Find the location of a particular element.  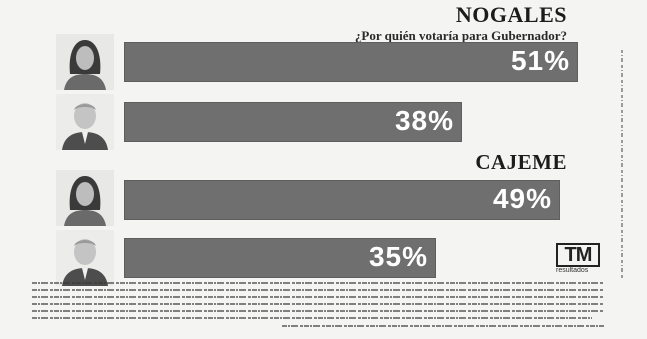

side-note-texture is located at coordinates (622, 165).